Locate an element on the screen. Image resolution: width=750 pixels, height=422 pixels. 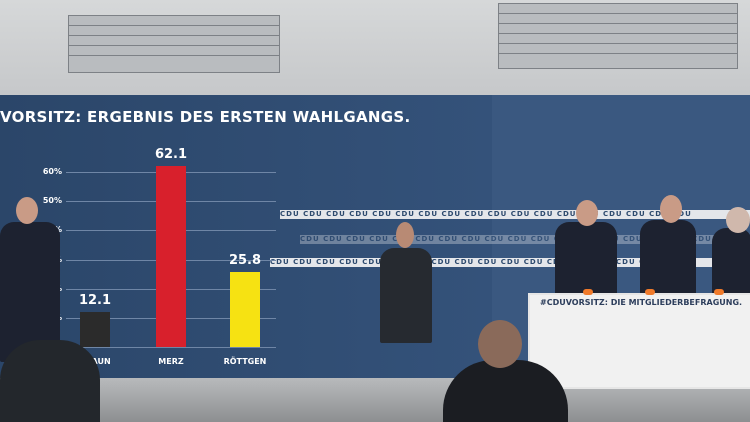
bar-merz is located at coordinates (171, 256).